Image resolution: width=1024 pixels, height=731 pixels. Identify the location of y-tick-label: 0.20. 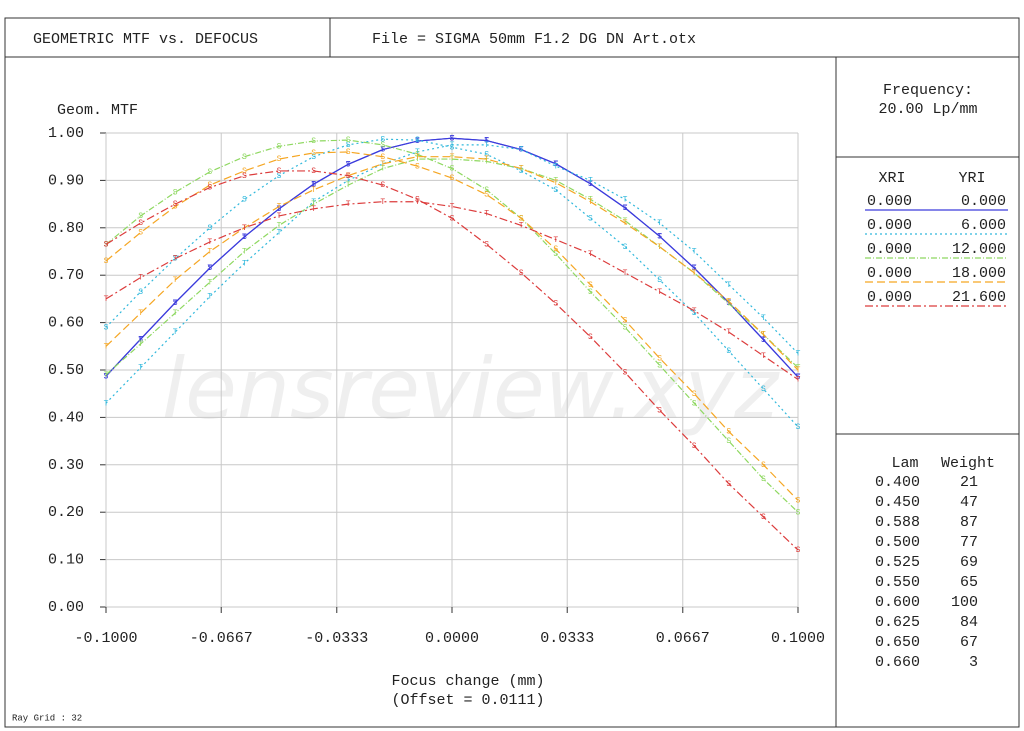
(66, 512).